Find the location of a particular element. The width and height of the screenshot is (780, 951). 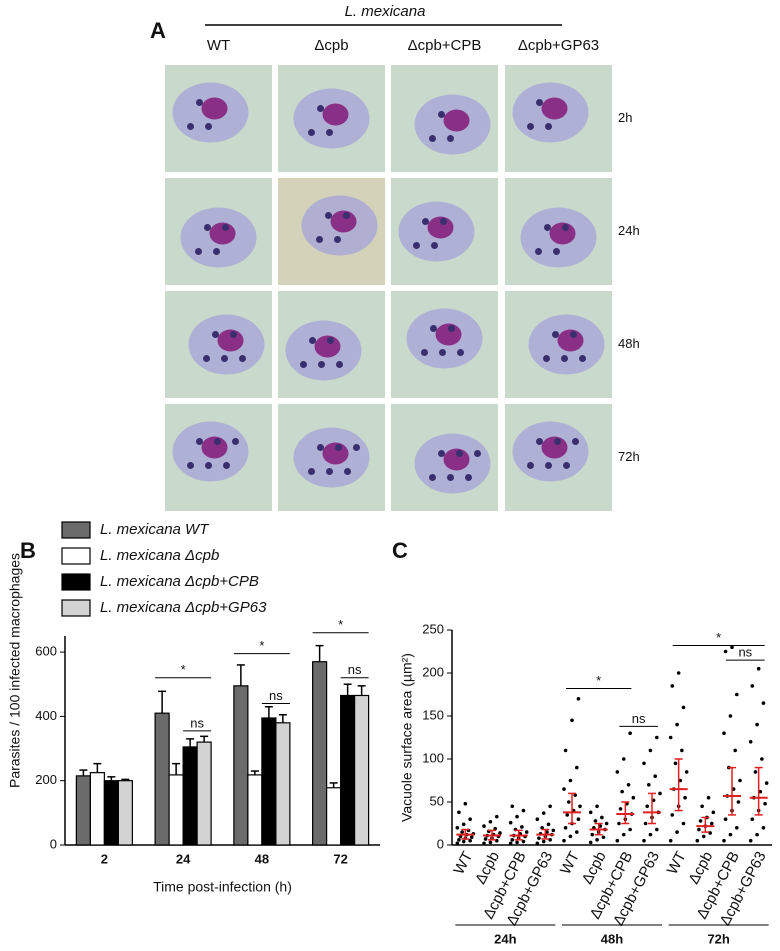

column-label: Δcpb+GP63 is located at coordinates (558, 45).